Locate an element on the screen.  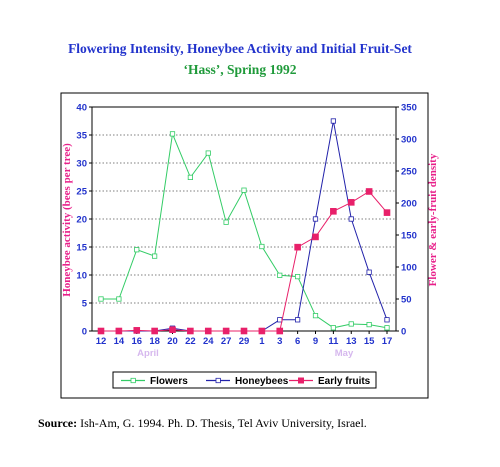
y-tick-label-left: 35 is located at coordinates (81, 136).